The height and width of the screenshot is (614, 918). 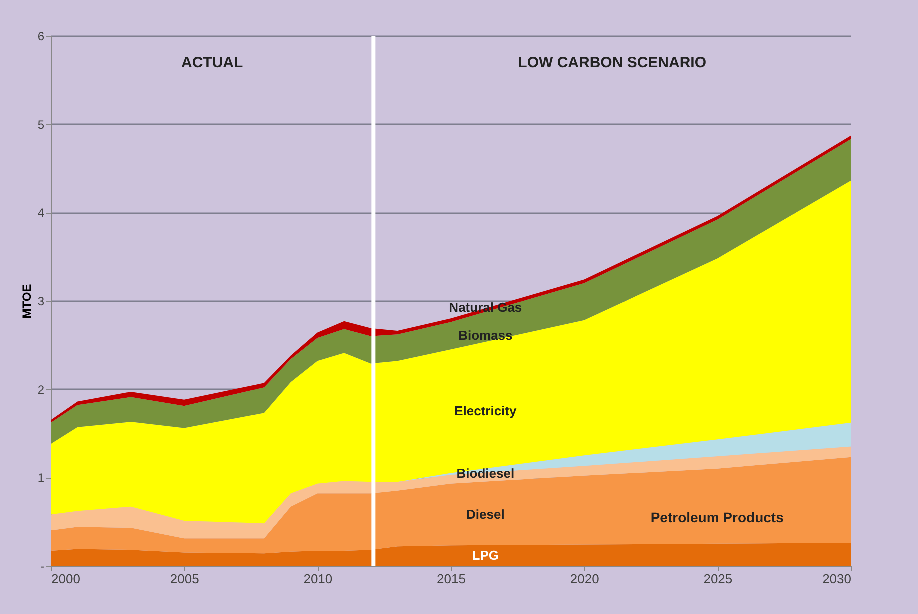 I want to click on y-tick-label: 5, so click(x=41, y=125).